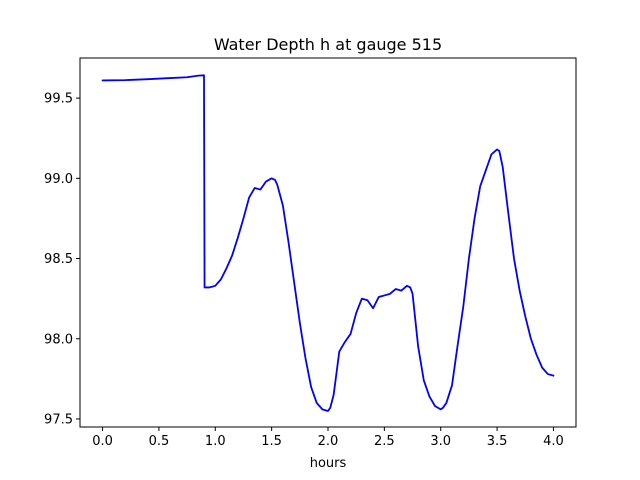 The width and height of the screenshot is (640, 480). Describe the element at coordinates (271, 441) in the screenshot. I see `x-tick-label: 1.5` at that location.